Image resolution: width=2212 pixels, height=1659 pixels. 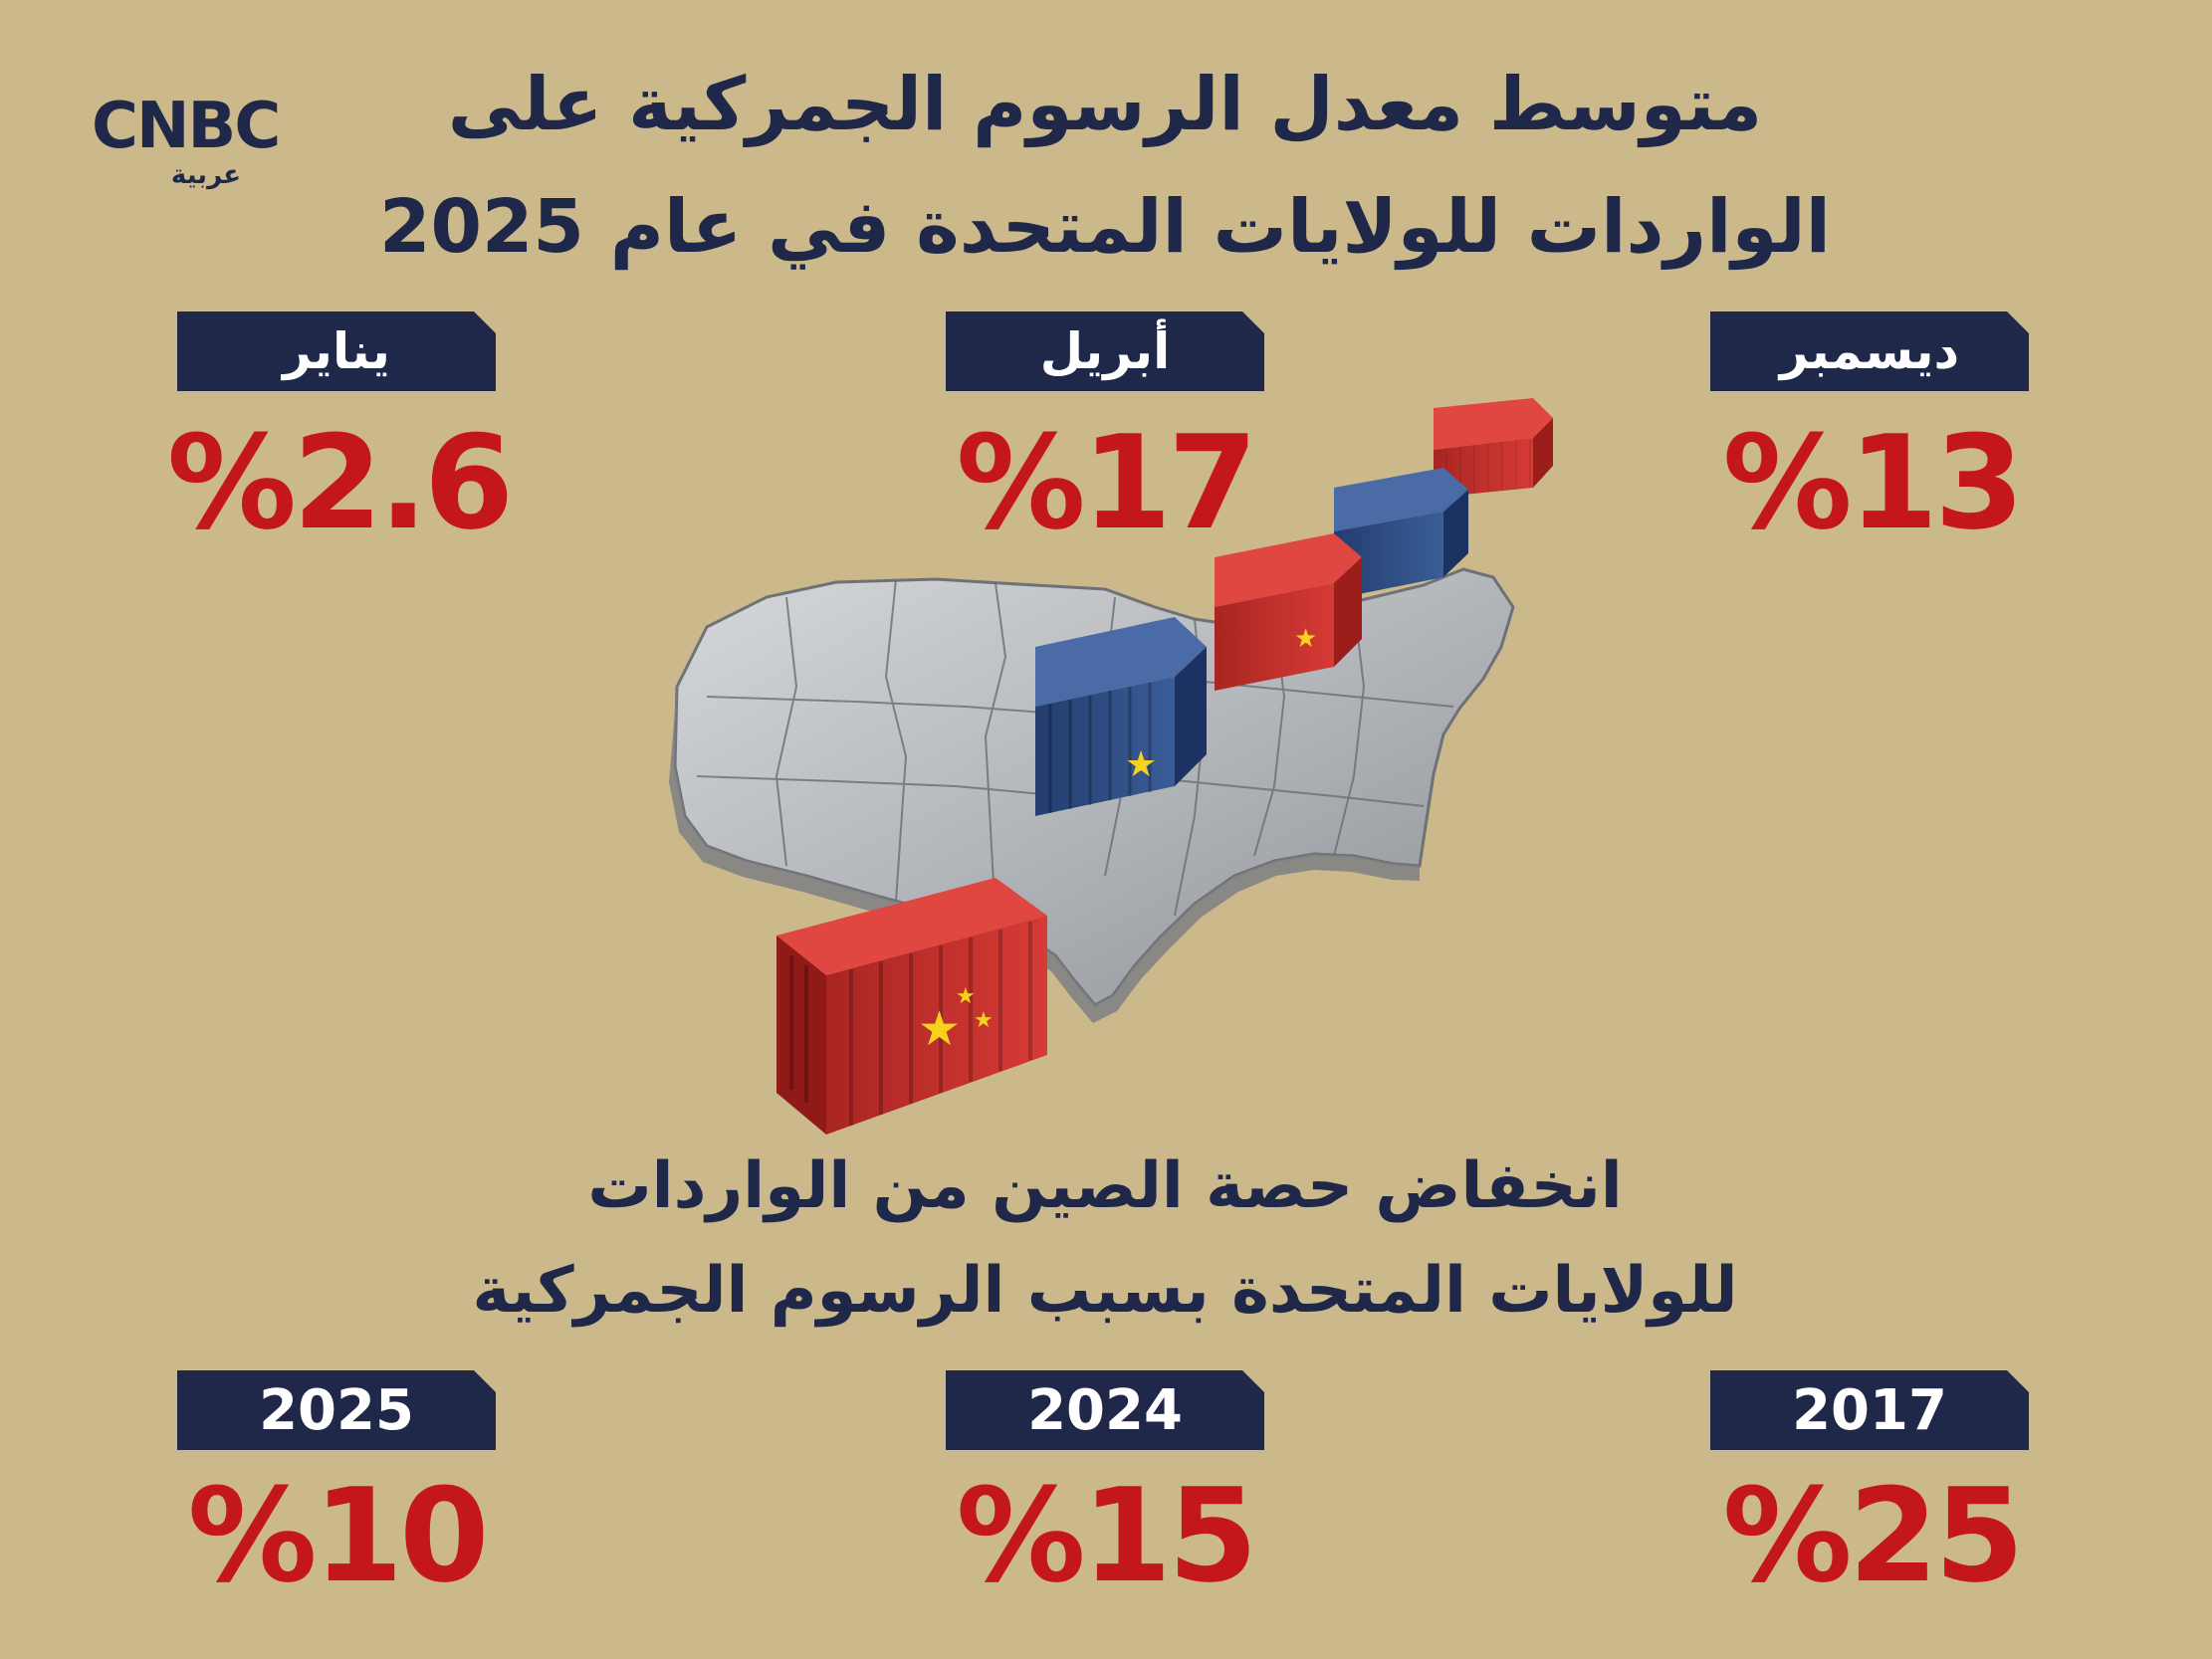 What do you see at coordinates (1288, 612) in the screenshot?
I see `container-red-3: ★` at bounding box center [1288, 612].